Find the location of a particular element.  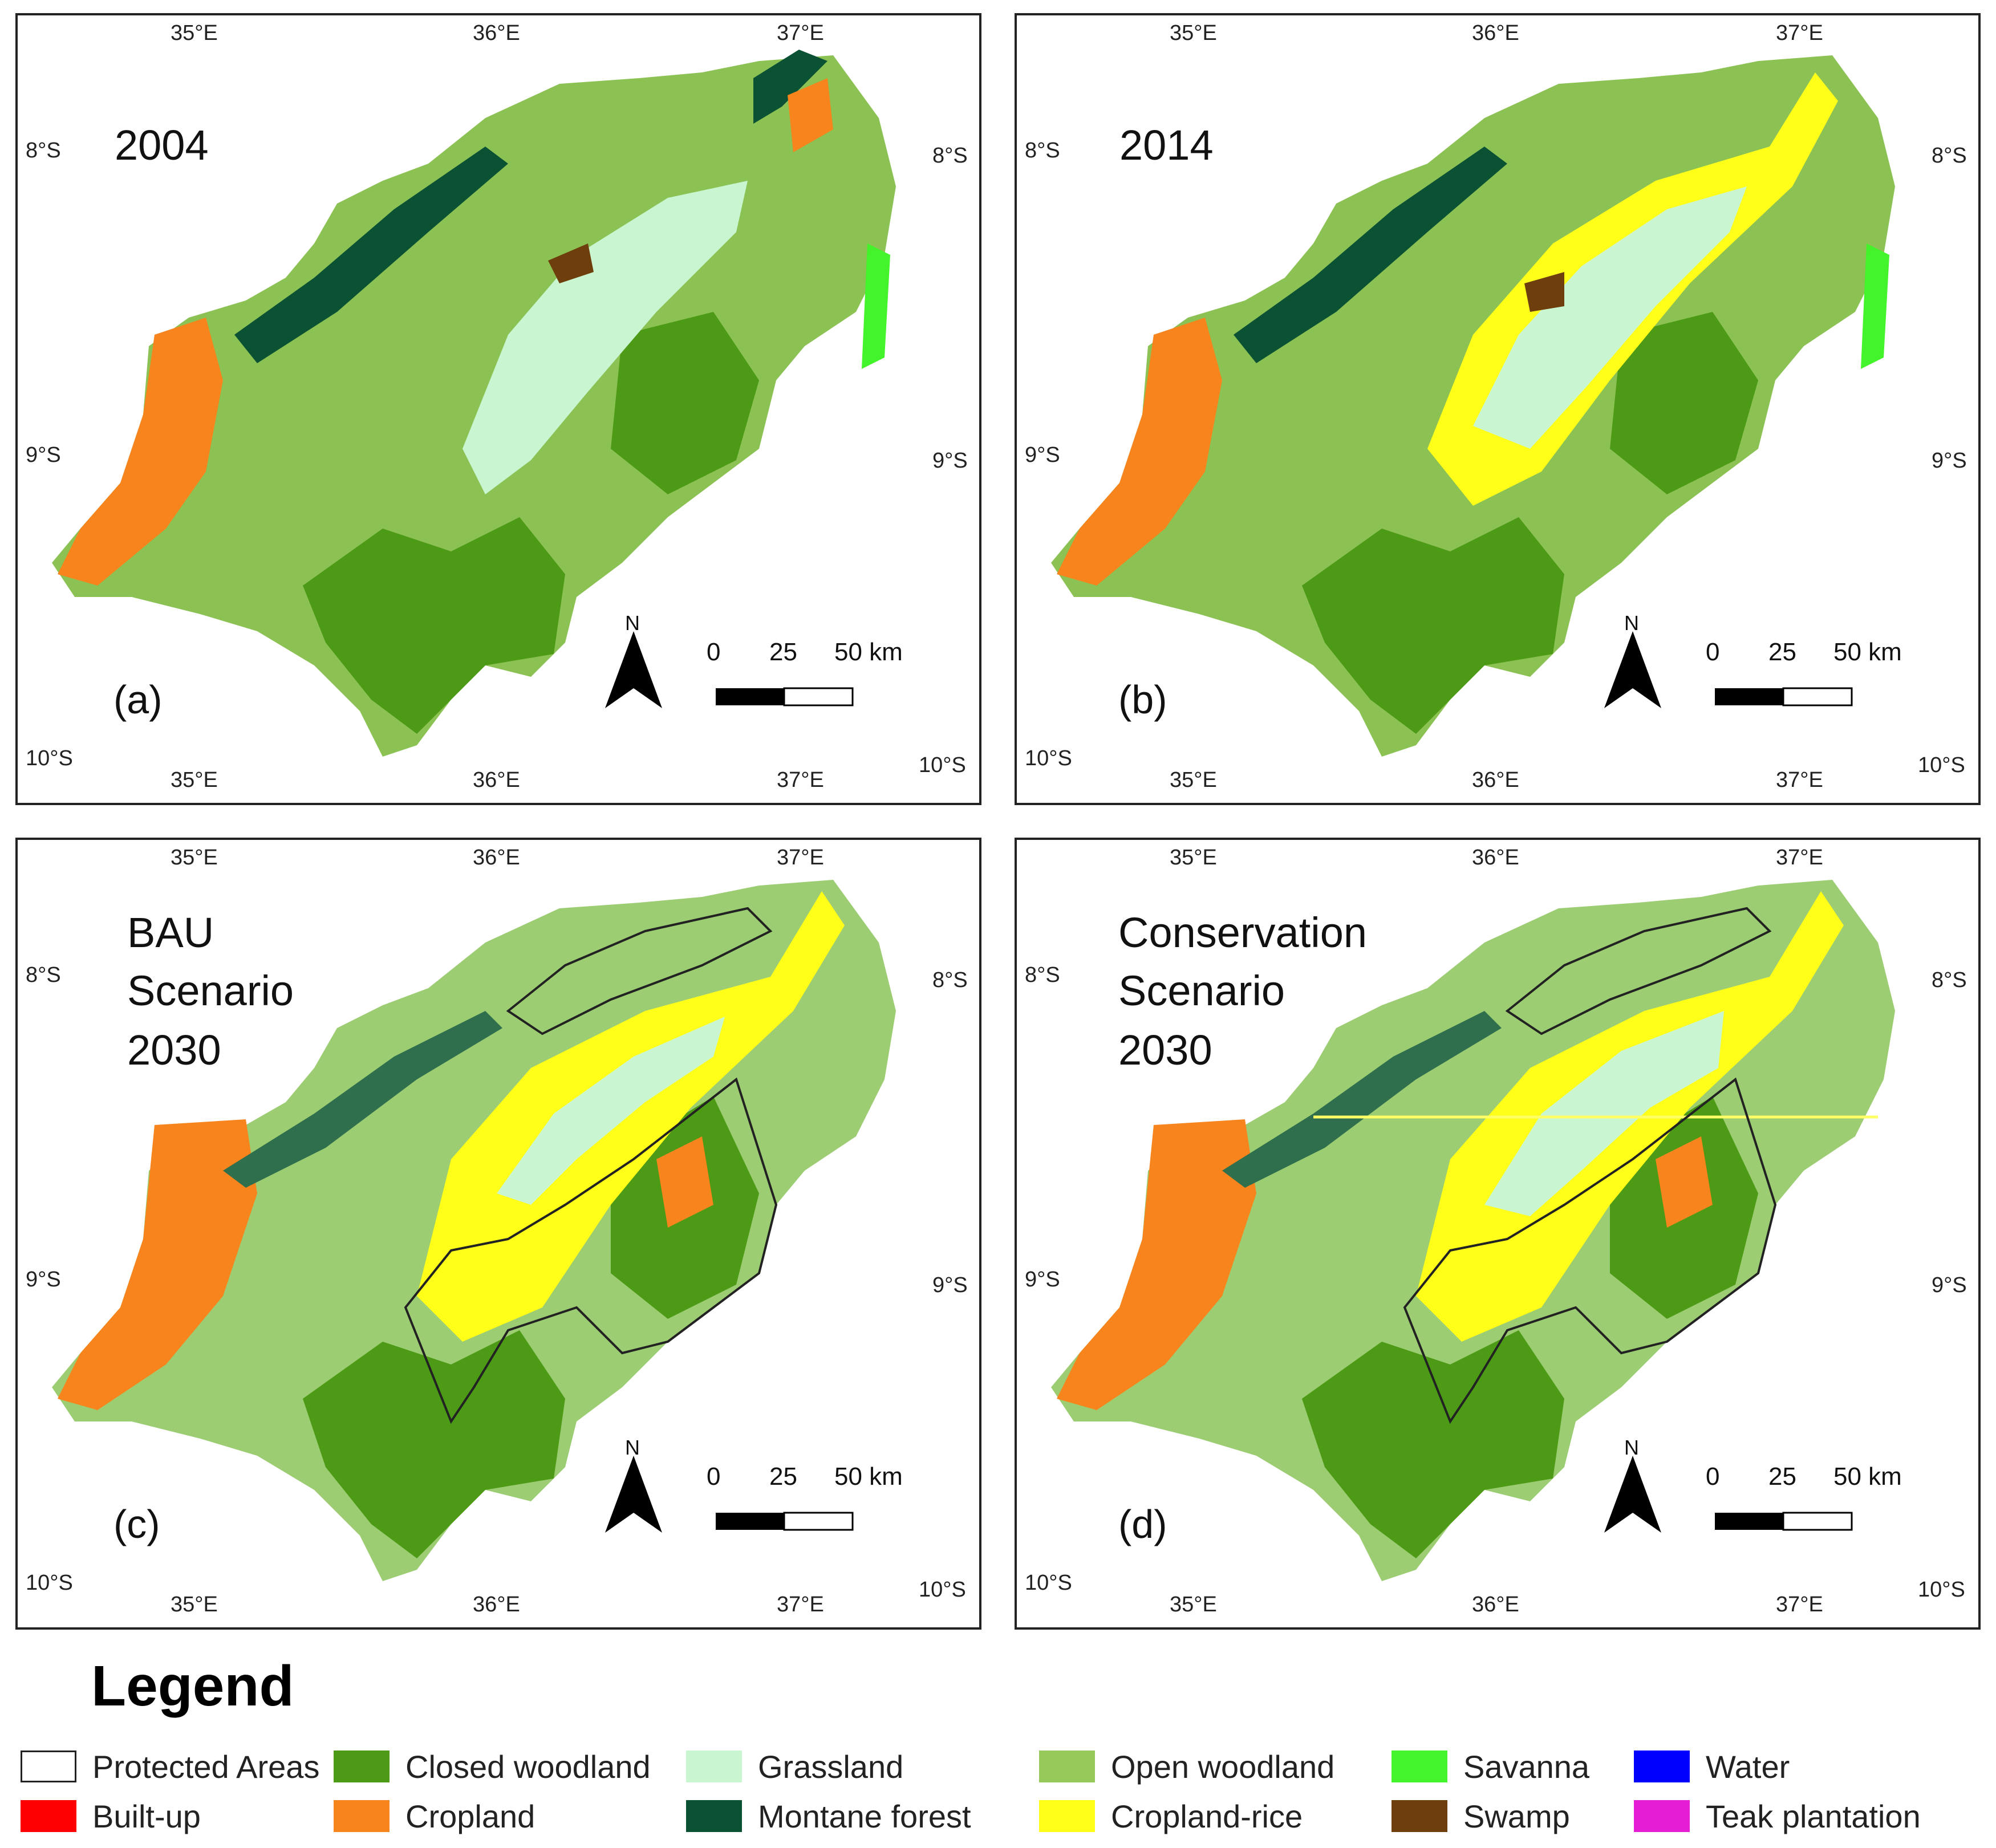

legend-item-protected-areas: Protected Areas is located at coordinates (170, 1767).